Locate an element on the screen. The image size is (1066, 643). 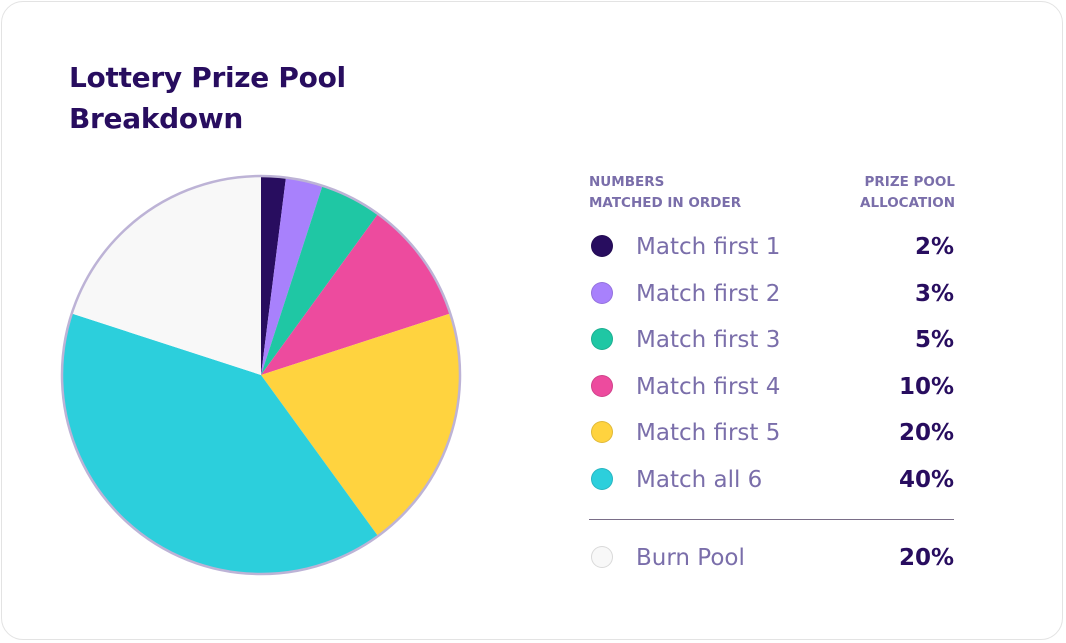
chart-title: Lottery Prize Pool Breakdown is located at coordinates (239, 98).